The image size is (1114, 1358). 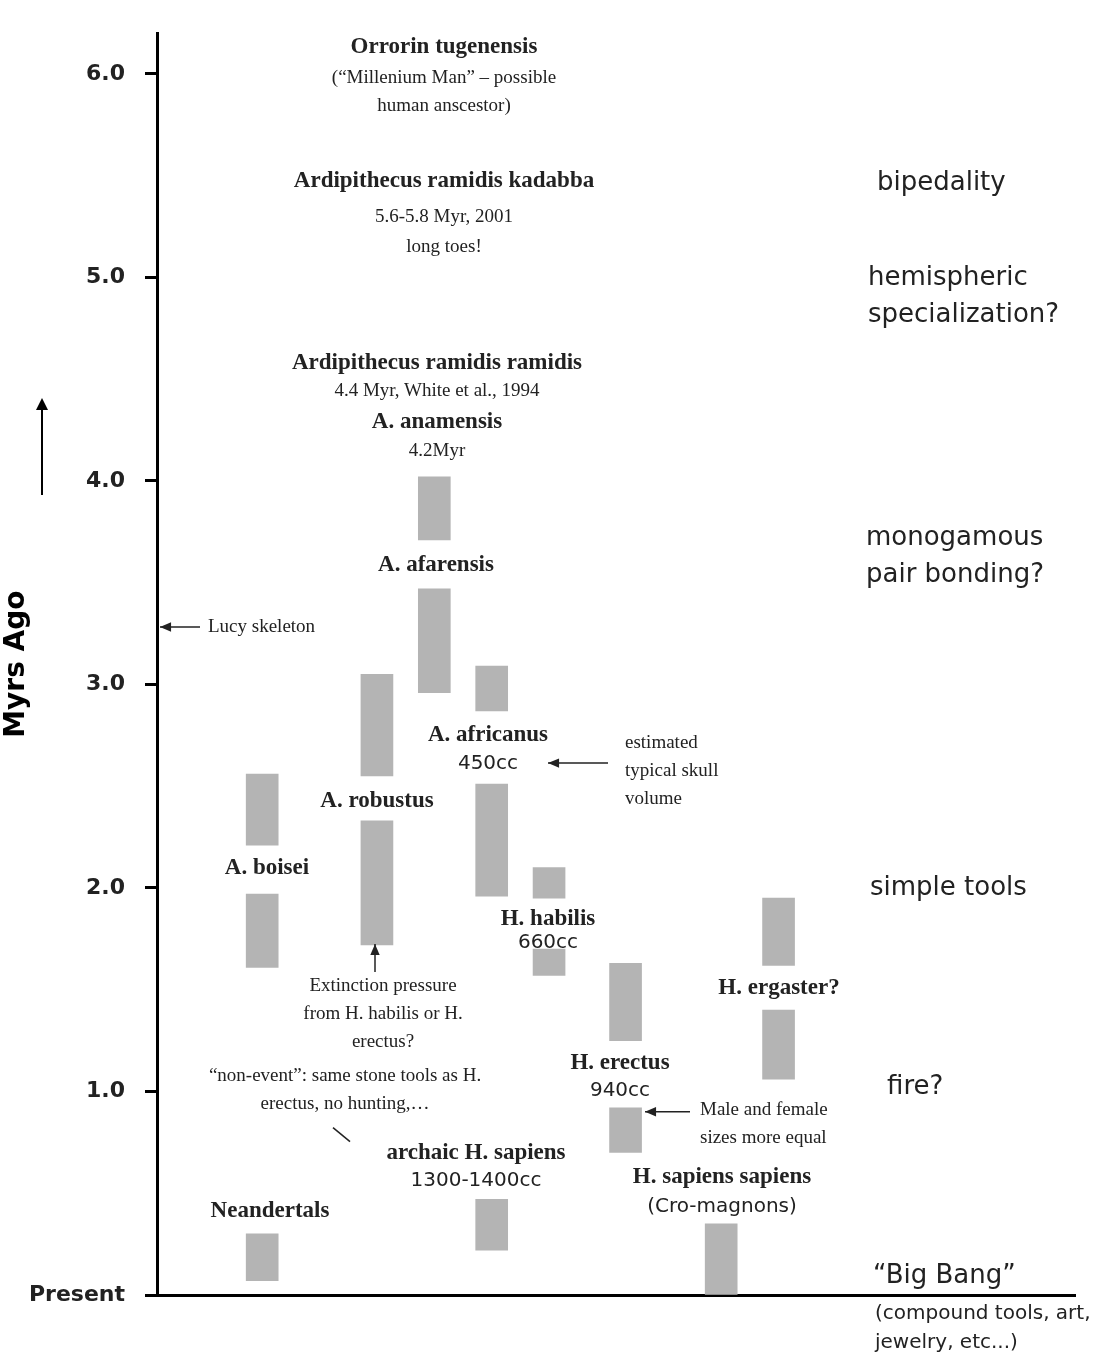 What do you see at coordinates (444, 91) in the screenshot?
I see `annotation: (“Millenium Man” – possible human anscestor)` at bounding box center [444, 91].